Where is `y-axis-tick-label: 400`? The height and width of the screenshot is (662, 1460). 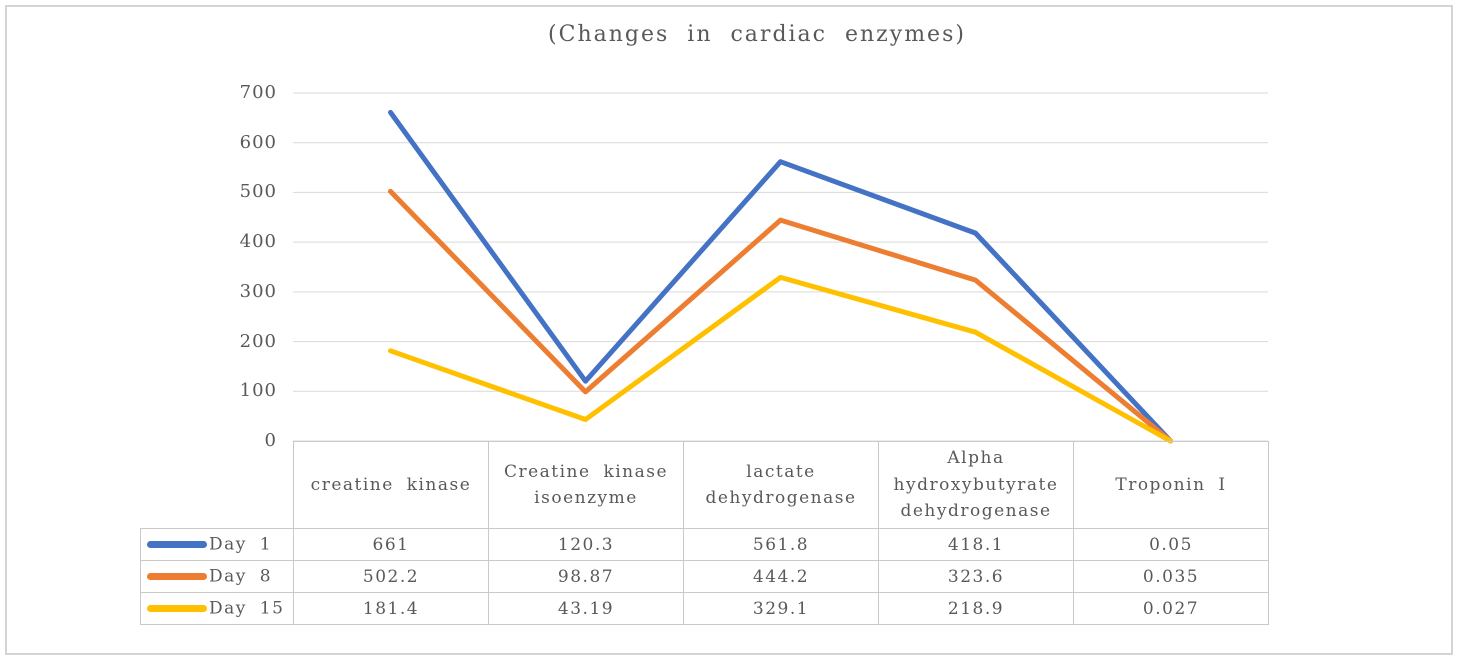 y-axis-tick-label: 400 is located at coordinates (258, 241).